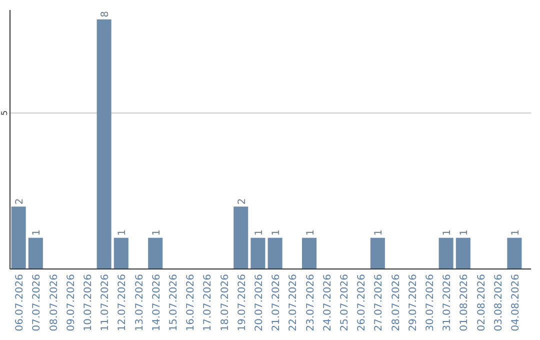 Image resolution: width=540 pixels, height=340 pixels. I want to click on x-tick-label: 22.07.2026, so click(294, 303).